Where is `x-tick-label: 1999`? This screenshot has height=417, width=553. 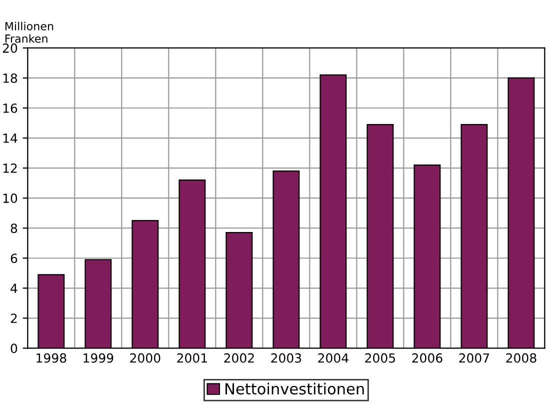
x-tick-label: 1999 is located at coordinates (99, 358).